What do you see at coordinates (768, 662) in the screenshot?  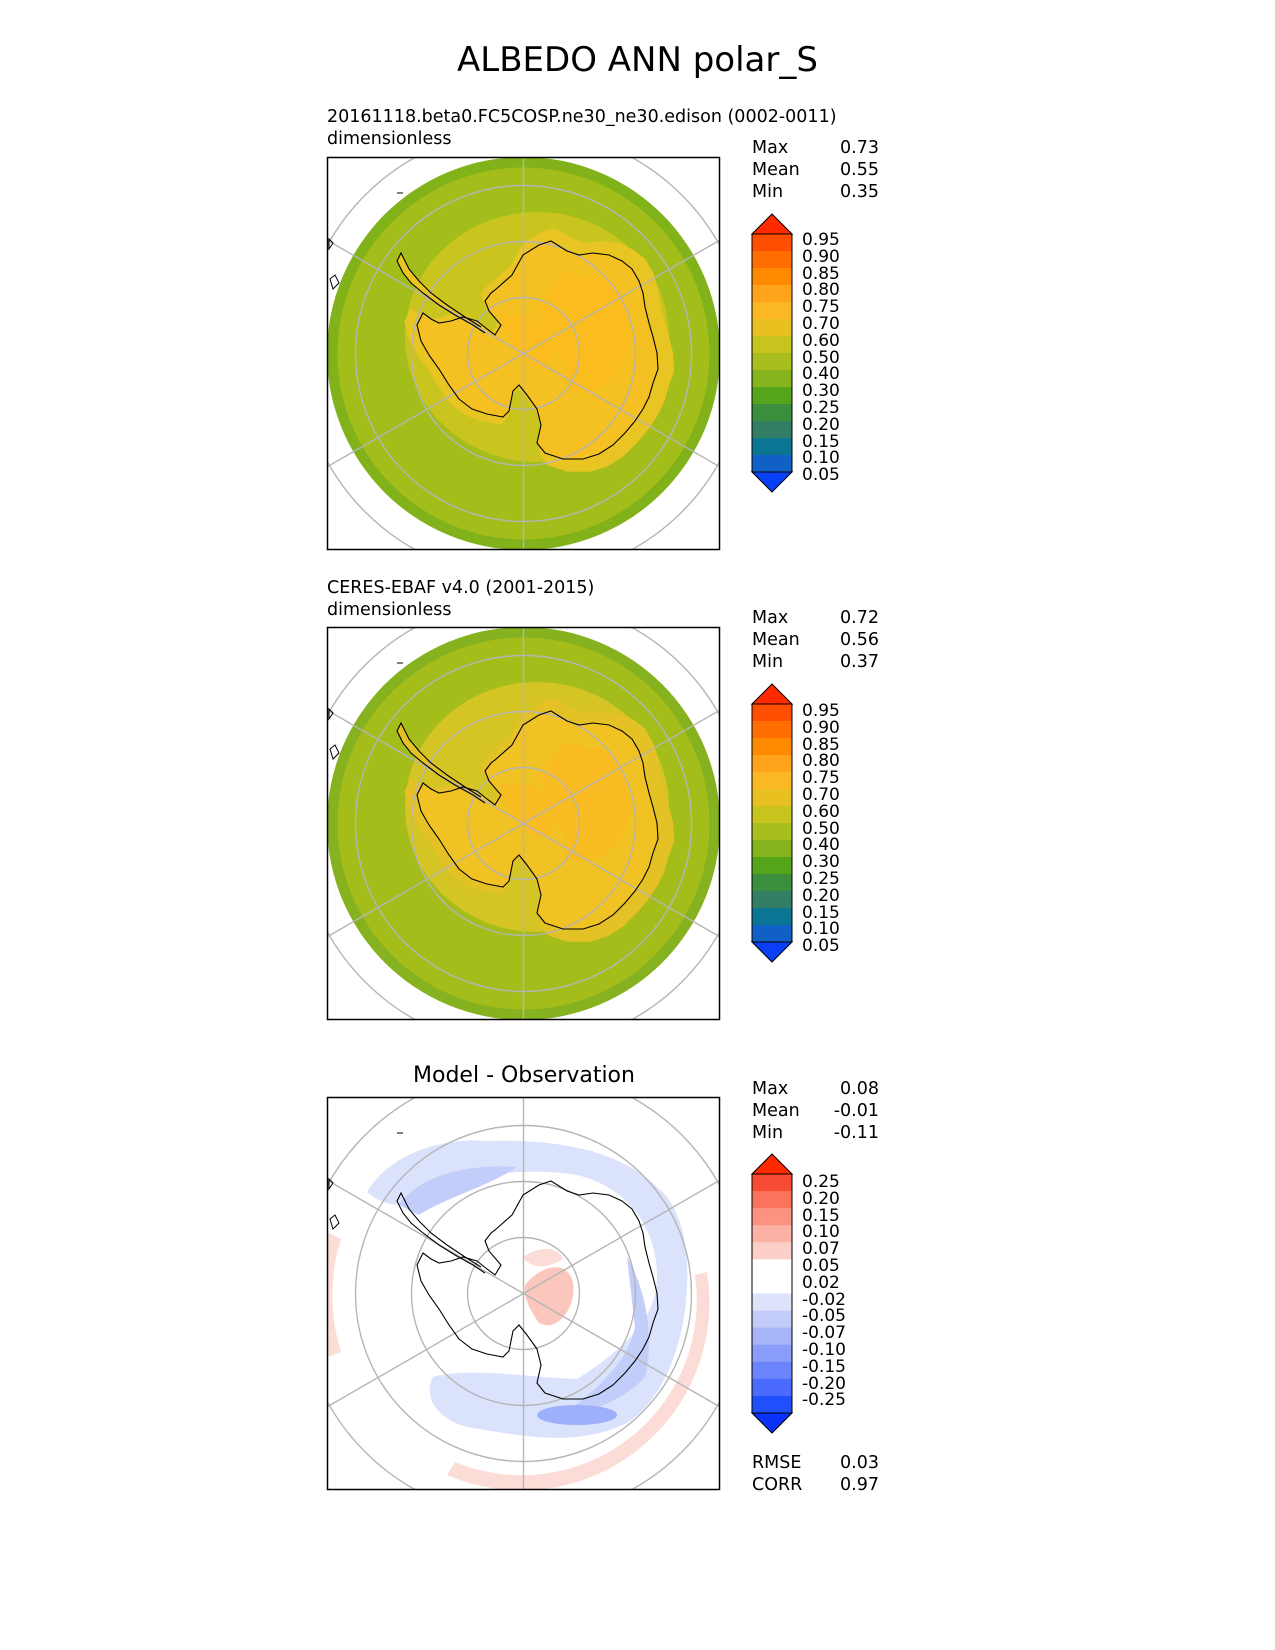 I see `min-label: Min` at bounding box center [768, 662].